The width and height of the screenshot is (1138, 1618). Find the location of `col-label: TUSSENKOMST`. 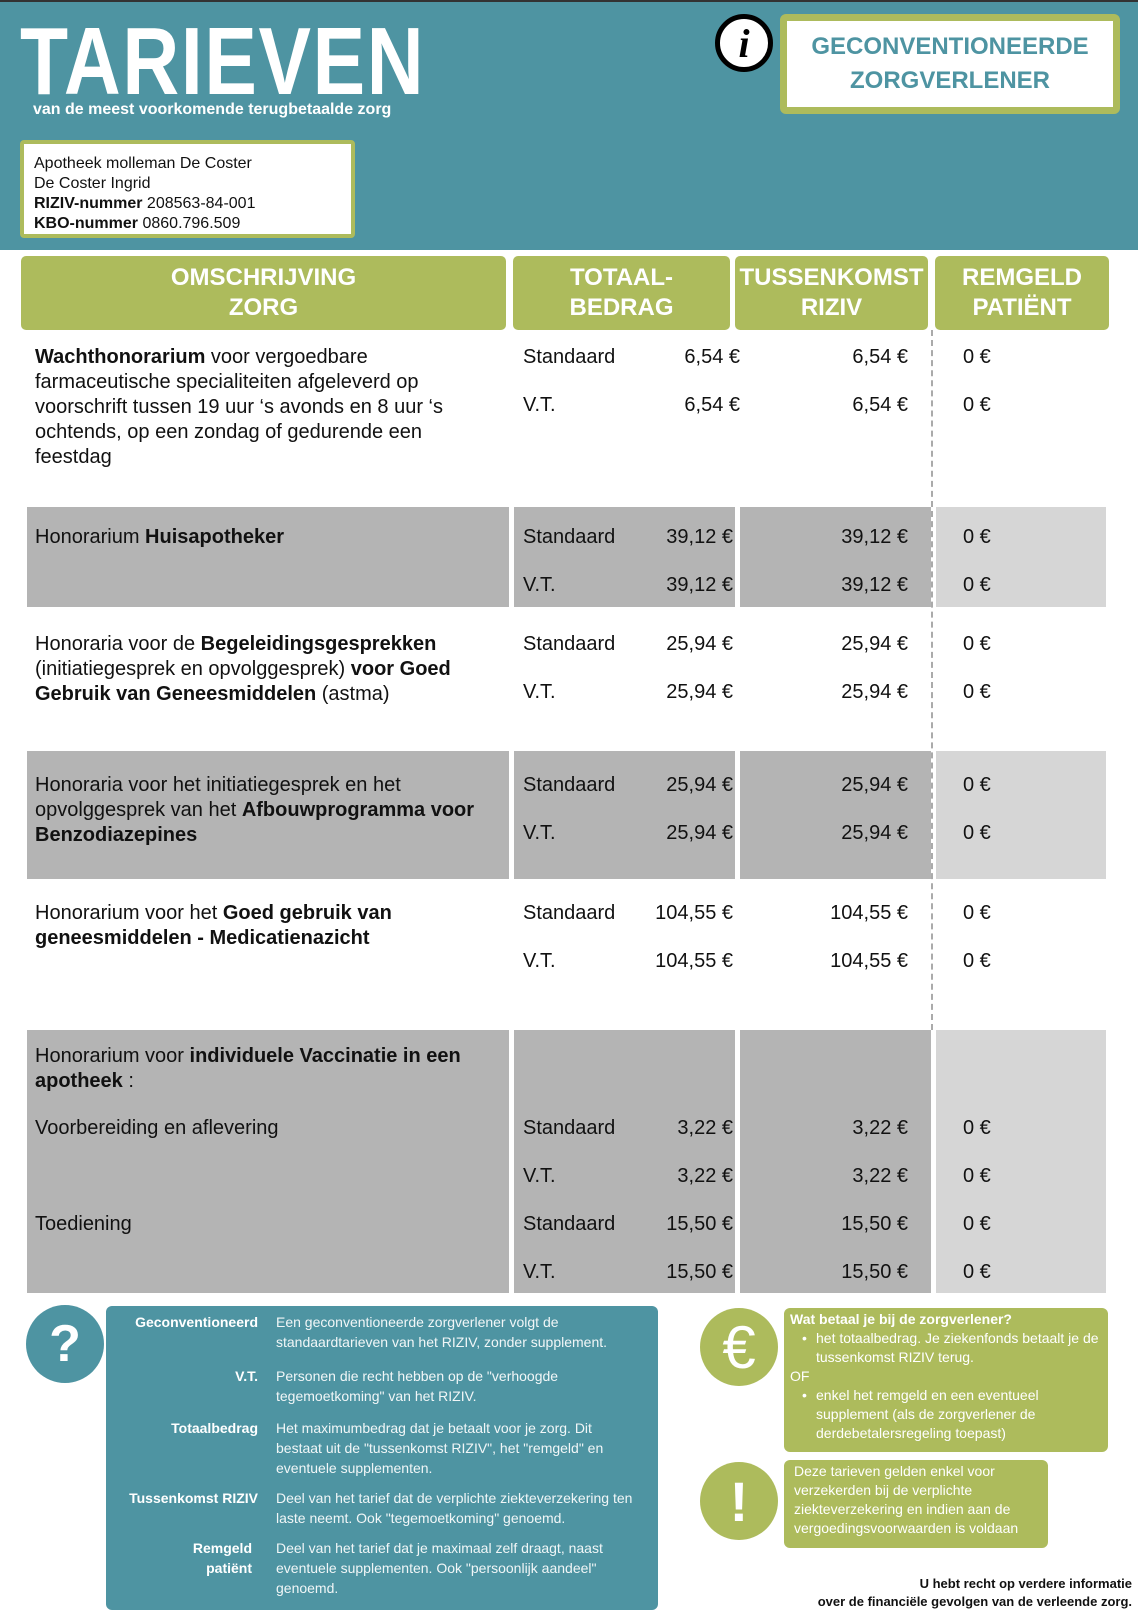

col-label: TUSSENKOMST is located at coordinates (831, 277).